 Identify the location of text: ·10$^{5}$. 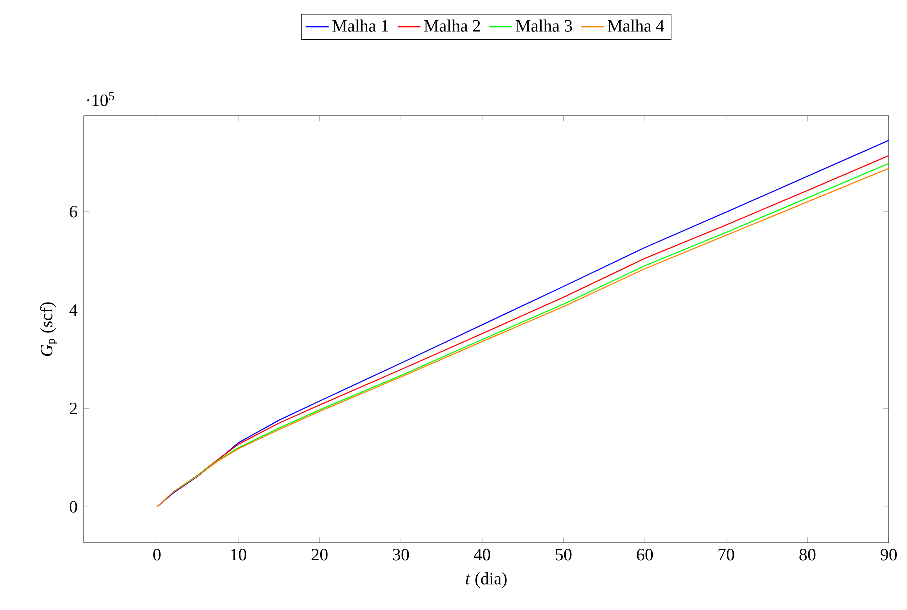
(100, 99).